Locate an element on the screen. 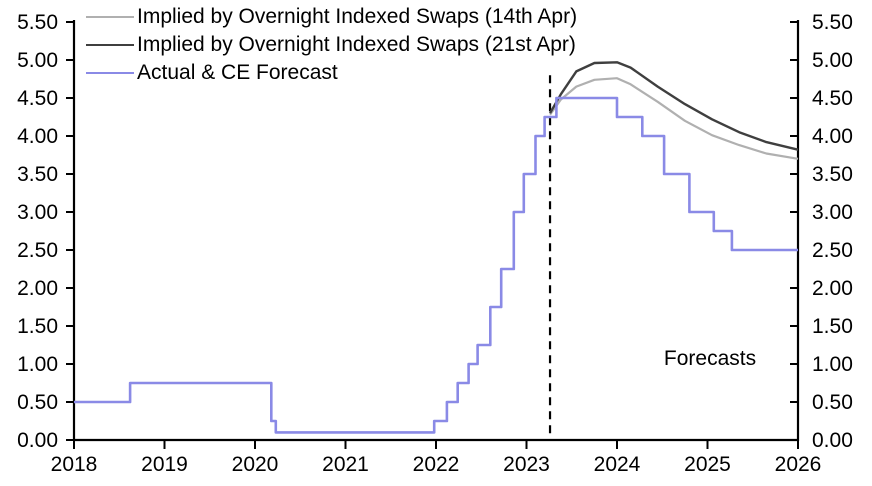 The image size is (872, 486). legend-line-swatch-actual-forecast is located at coordinates (110, 73).